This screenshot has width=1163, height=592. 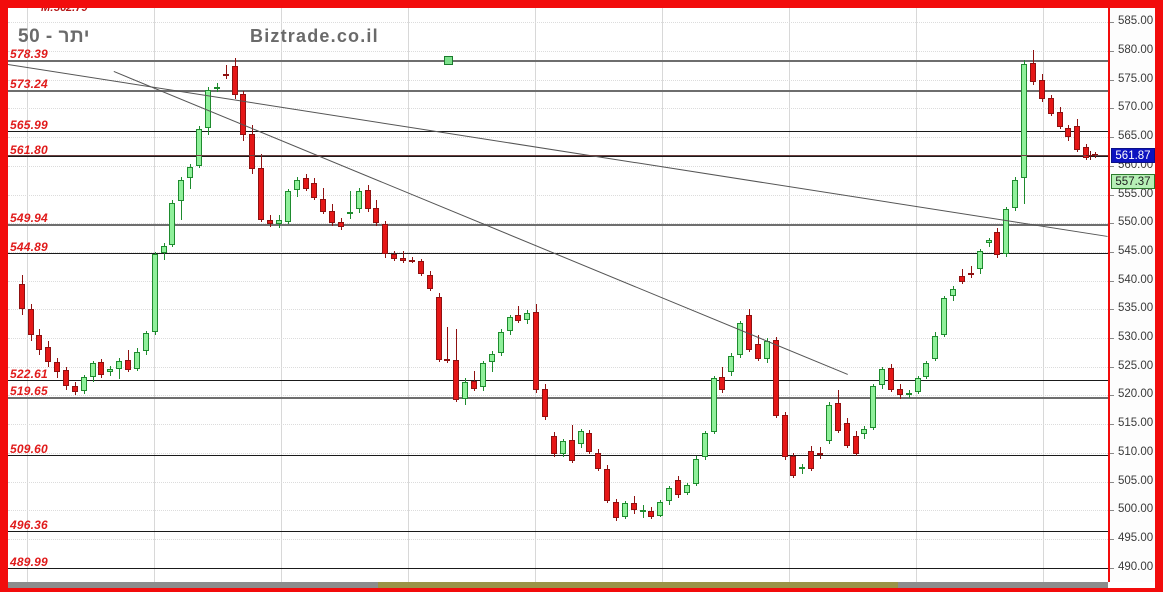 I want to click on axis-tick-label: 540.00, so click(x=1136, y=279).